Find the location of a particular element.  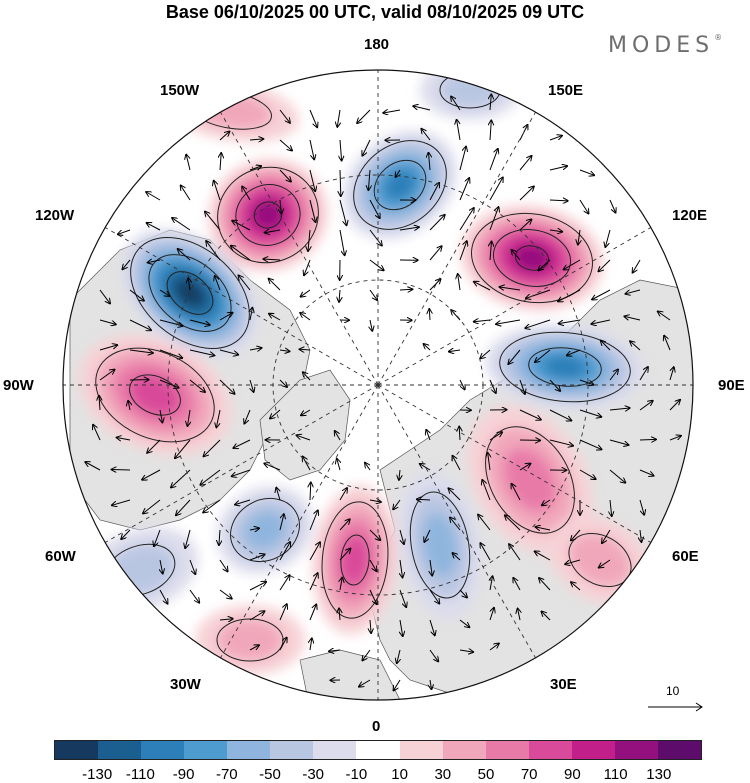

lon-label-120w: 120W is located at coordinates (55, 215).